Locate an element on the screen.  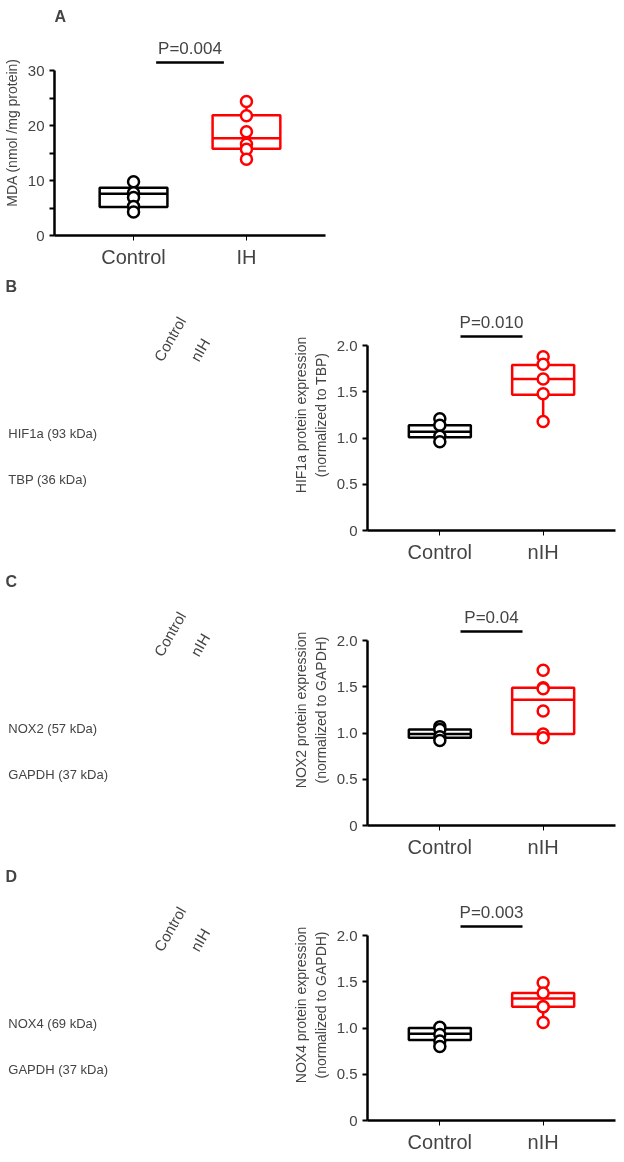
text: B is located at coordinates (11, 286).